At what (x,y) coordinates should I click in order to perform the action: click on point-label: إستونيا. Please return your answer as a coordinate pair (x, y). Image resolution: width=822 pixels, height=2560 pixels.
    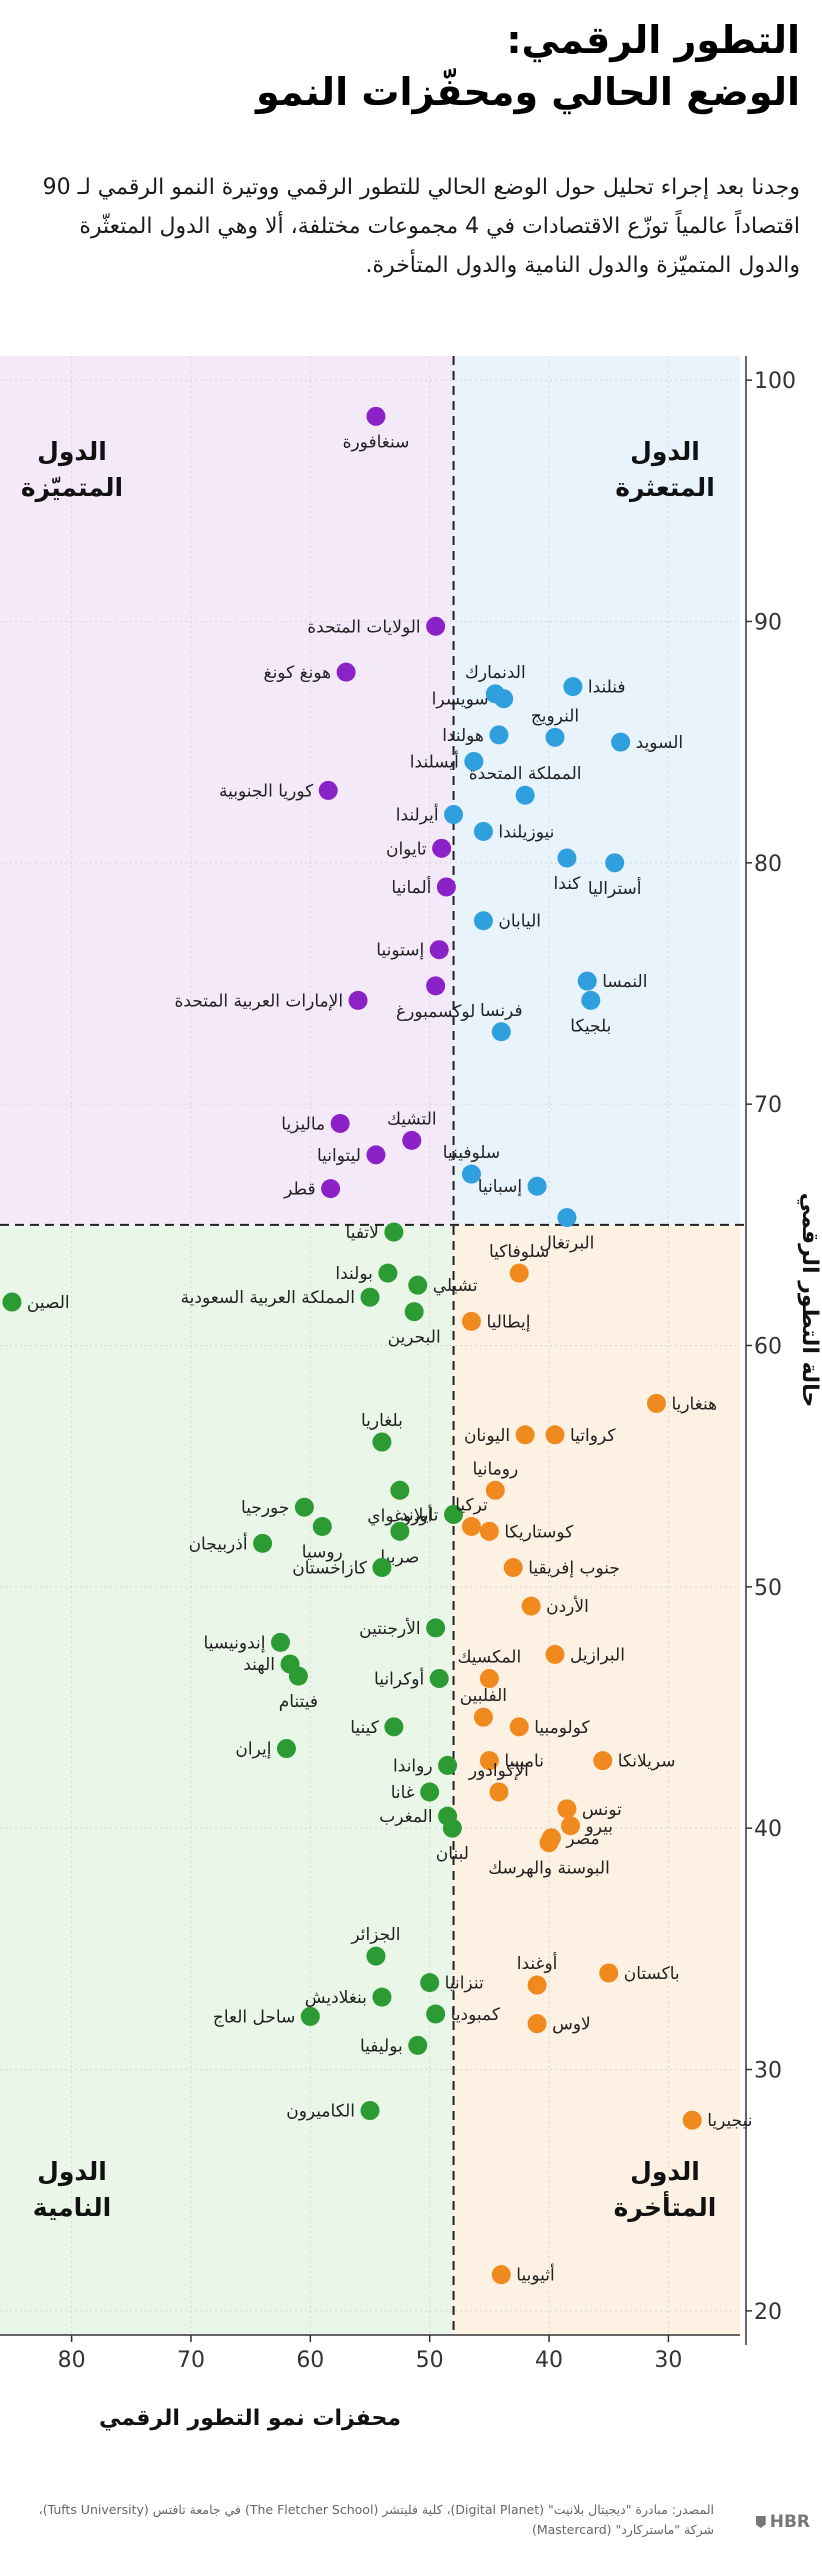
    Looking at the image, I should click on (400, 951).